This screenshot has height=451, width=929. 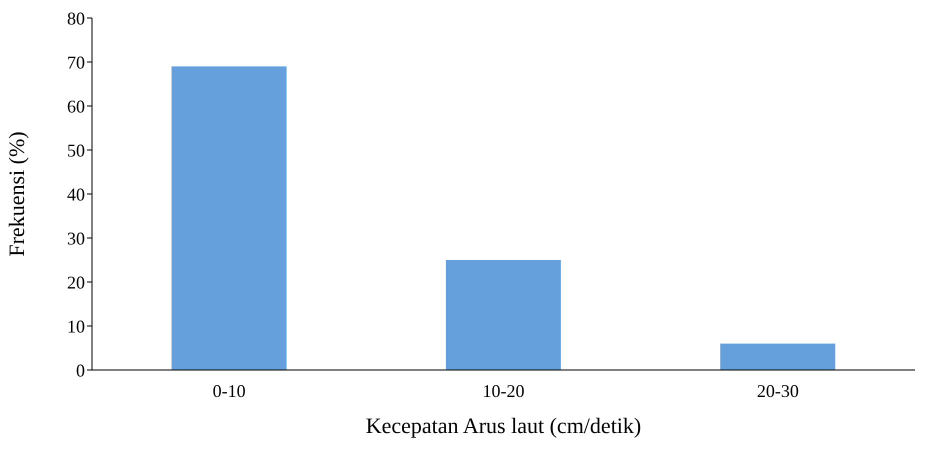 I want to click on x-tick-label: 10-20, so click(x=503, y=390).